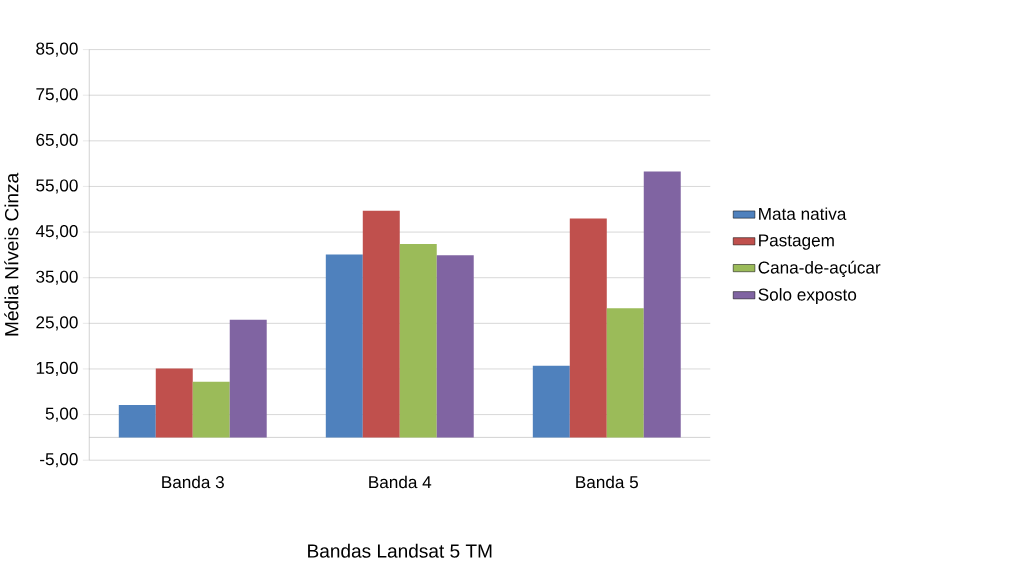 The image size is (1014, 562). Describe the element at coordinates (11, 254) in the screenshot. I see `y-axis-title: Média Níveis Cinza` at that location.